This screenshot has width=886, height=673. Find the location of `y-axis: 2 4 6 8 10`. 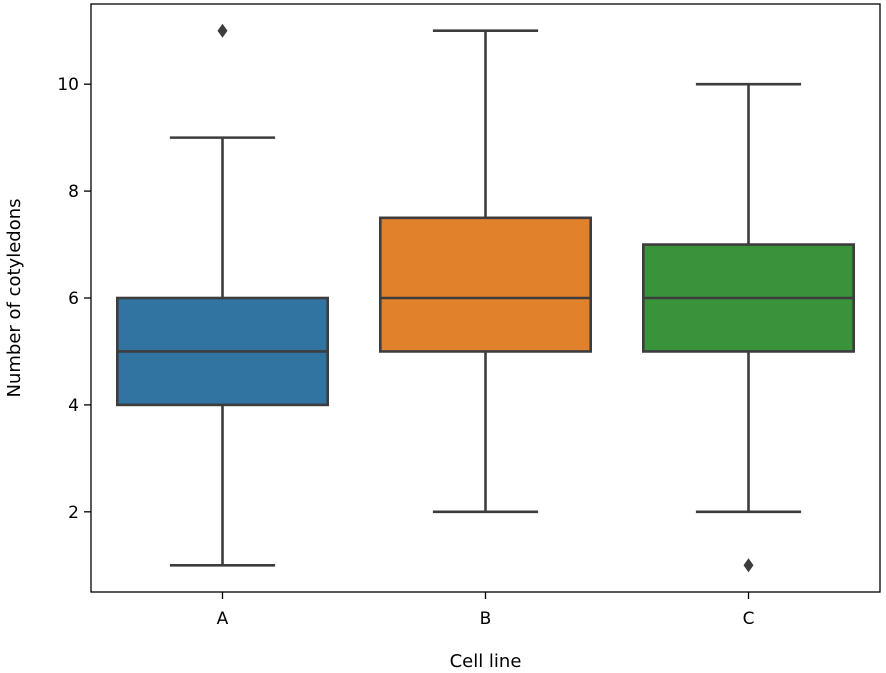

y-axis: 2 4 6 8 10 is located at coordinates (74, 299).